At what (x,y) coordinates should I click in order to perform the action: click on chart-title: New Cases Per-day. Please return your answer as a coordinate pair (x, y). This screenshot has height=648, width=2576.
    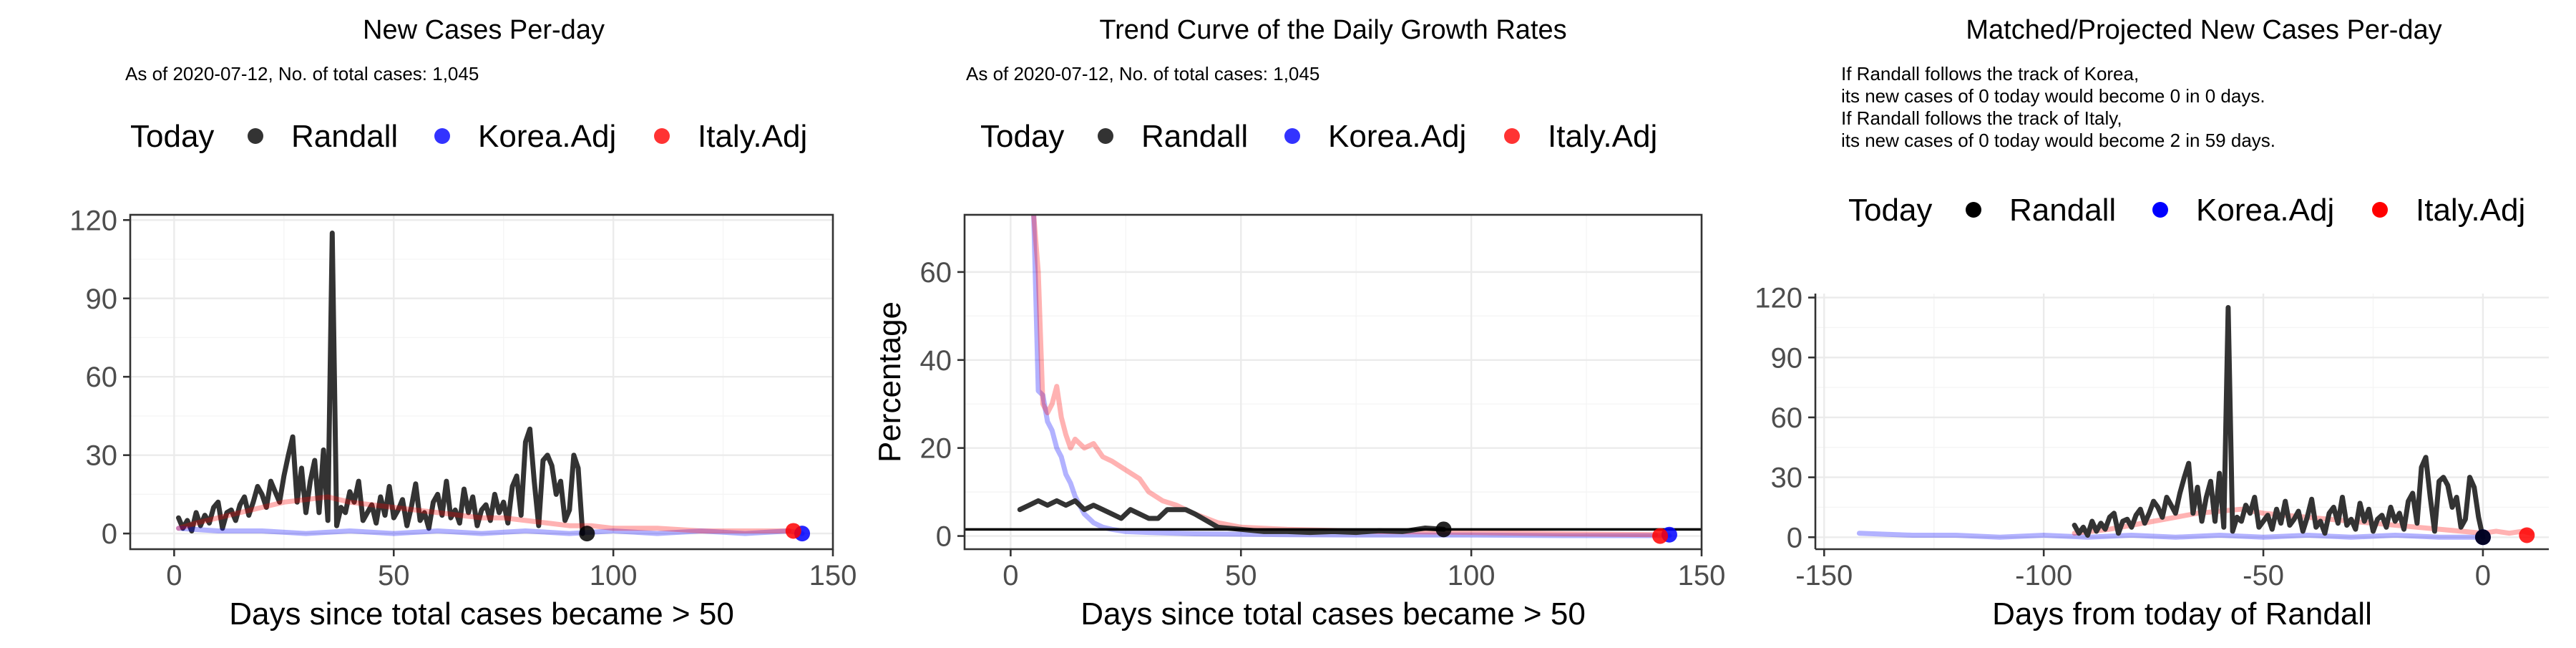
    Looking at the image, I should click on (484, 30).